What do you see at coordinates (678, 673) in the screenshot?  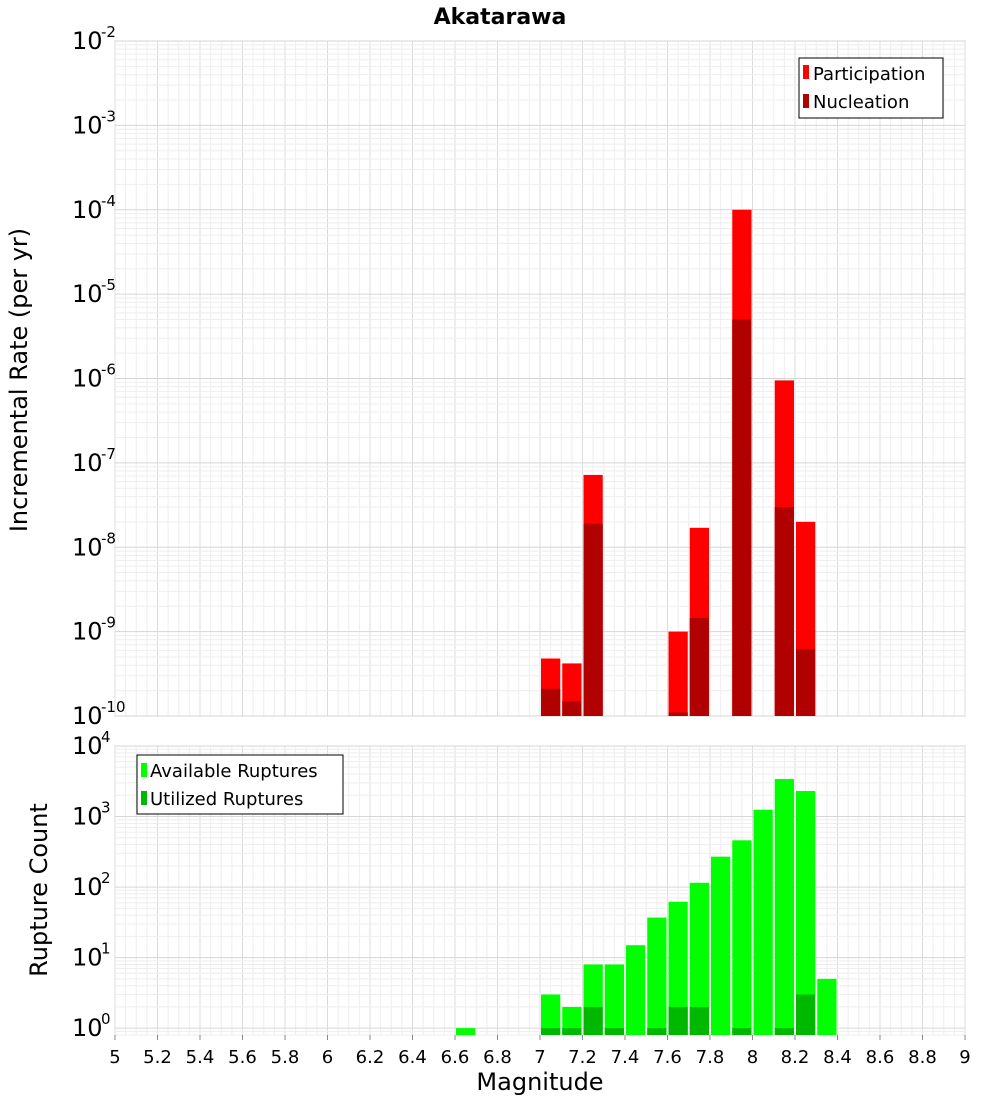 I see `bar-participation` at bounding box center [678, 673].